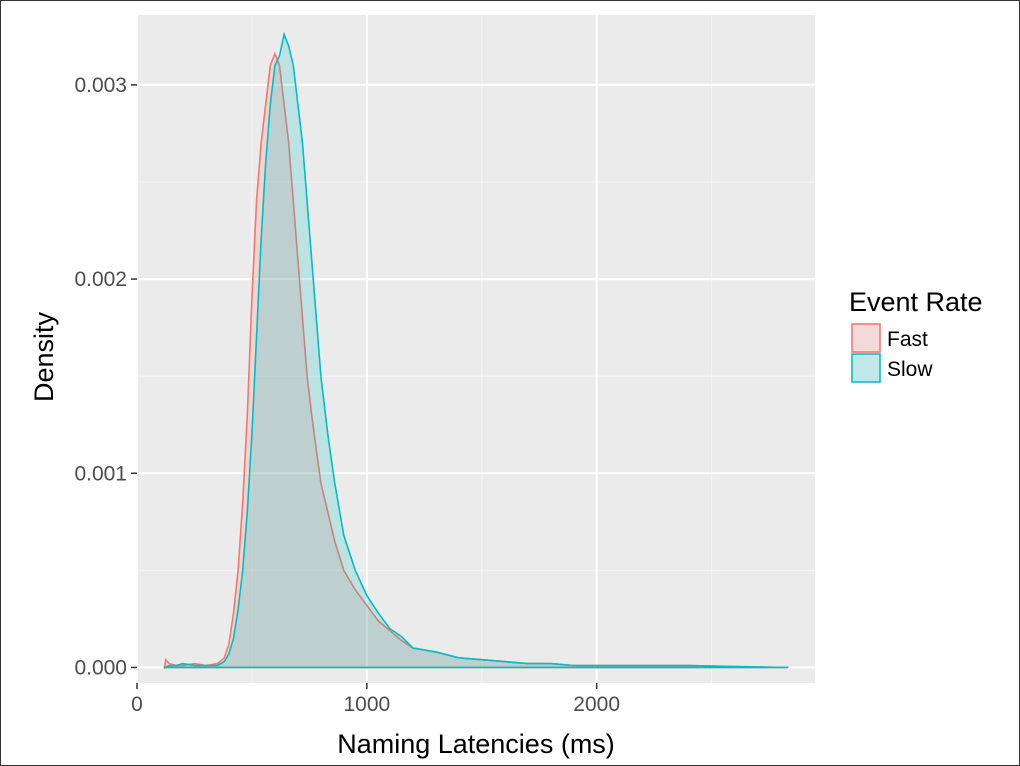 The width and height of the screenshot is (1020, 766). What do you see at coordinates (916, 302) in the screenshot?
I see `legend-title: Event Rate` at bounding box center [916, 302].